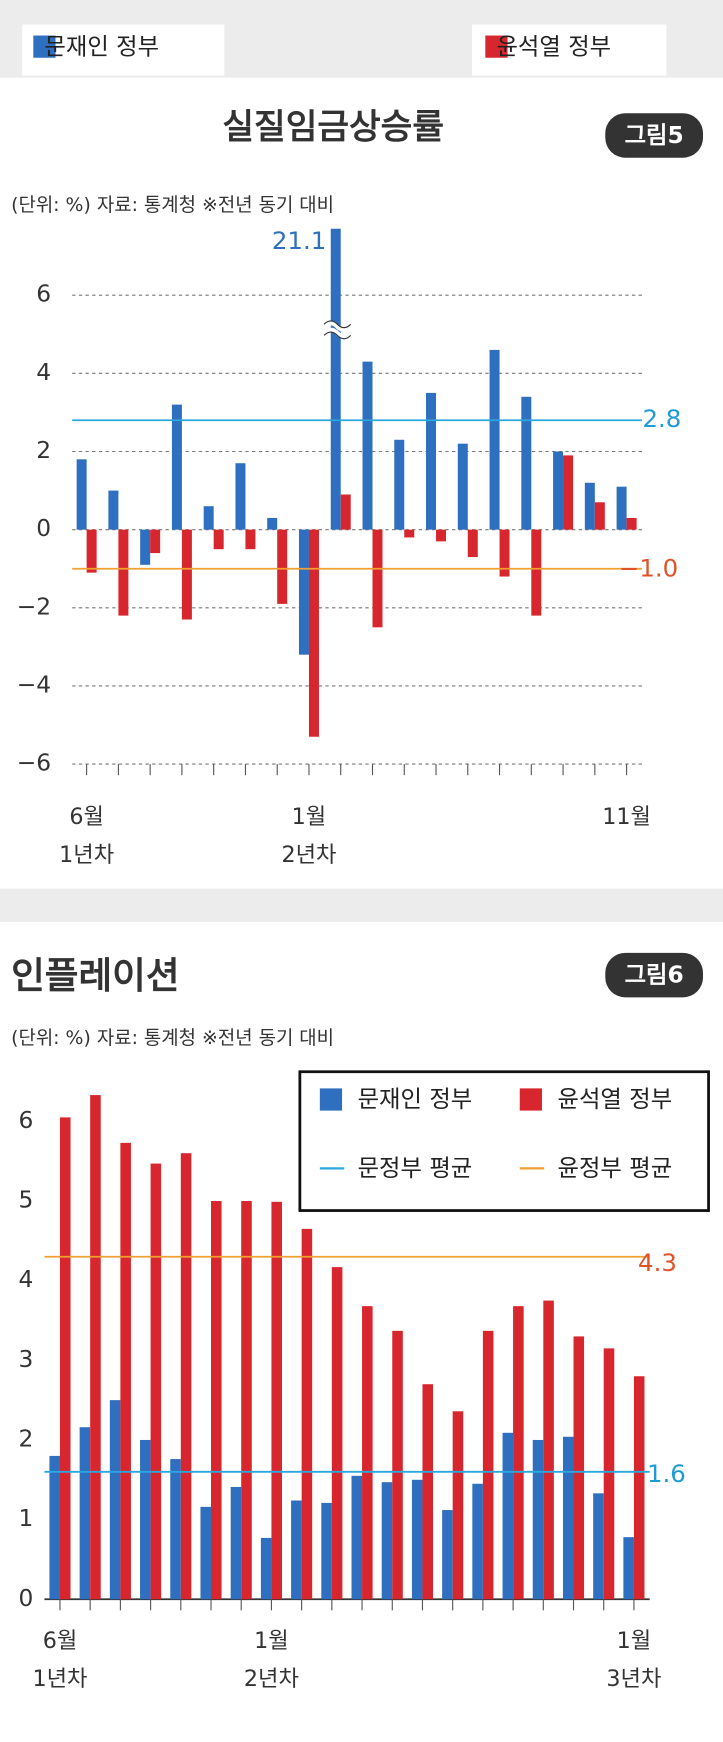  Describe the element at coordinates (337, 330) in the screenshot. I see `axis-break` at that location.